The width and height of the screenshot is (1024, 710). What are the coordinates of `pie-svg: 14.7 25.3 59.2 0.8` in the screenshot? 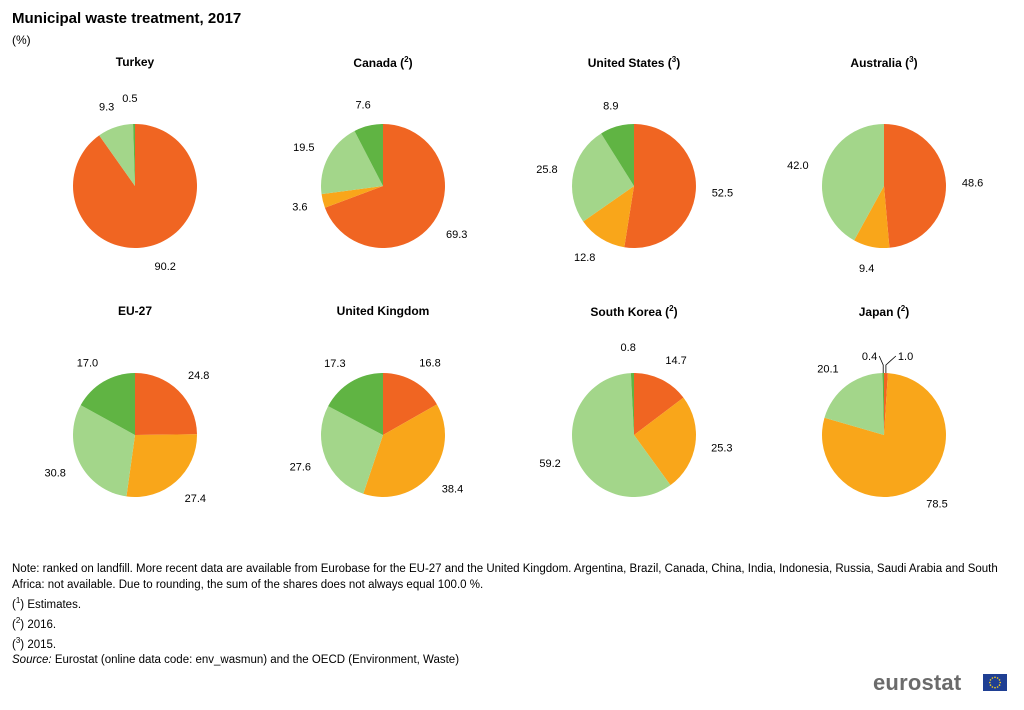 It's located at (636, 420).